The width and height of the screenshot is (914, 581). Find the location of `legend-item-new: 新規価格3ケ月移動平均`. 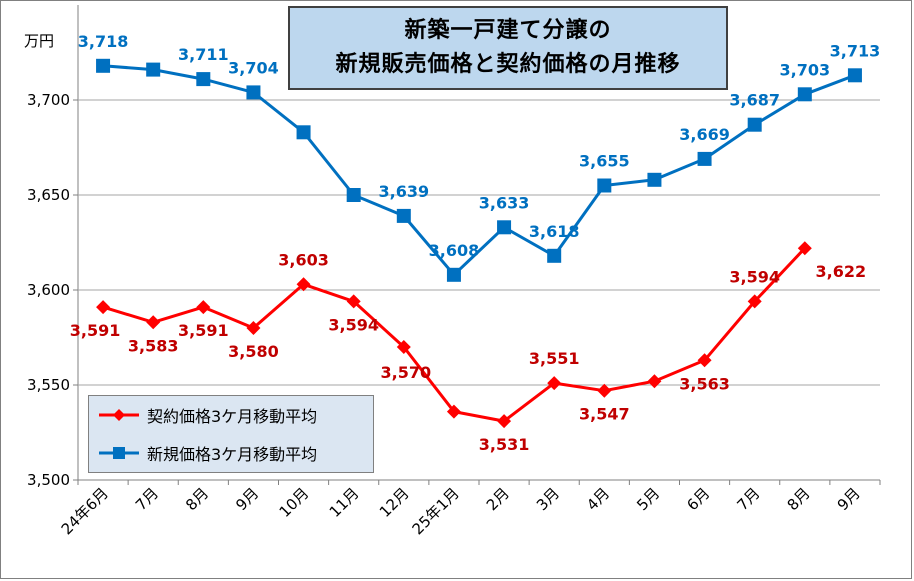

legend-item-new: 新規価格3ケ月移動平均 is located at coordinates (231, 453).